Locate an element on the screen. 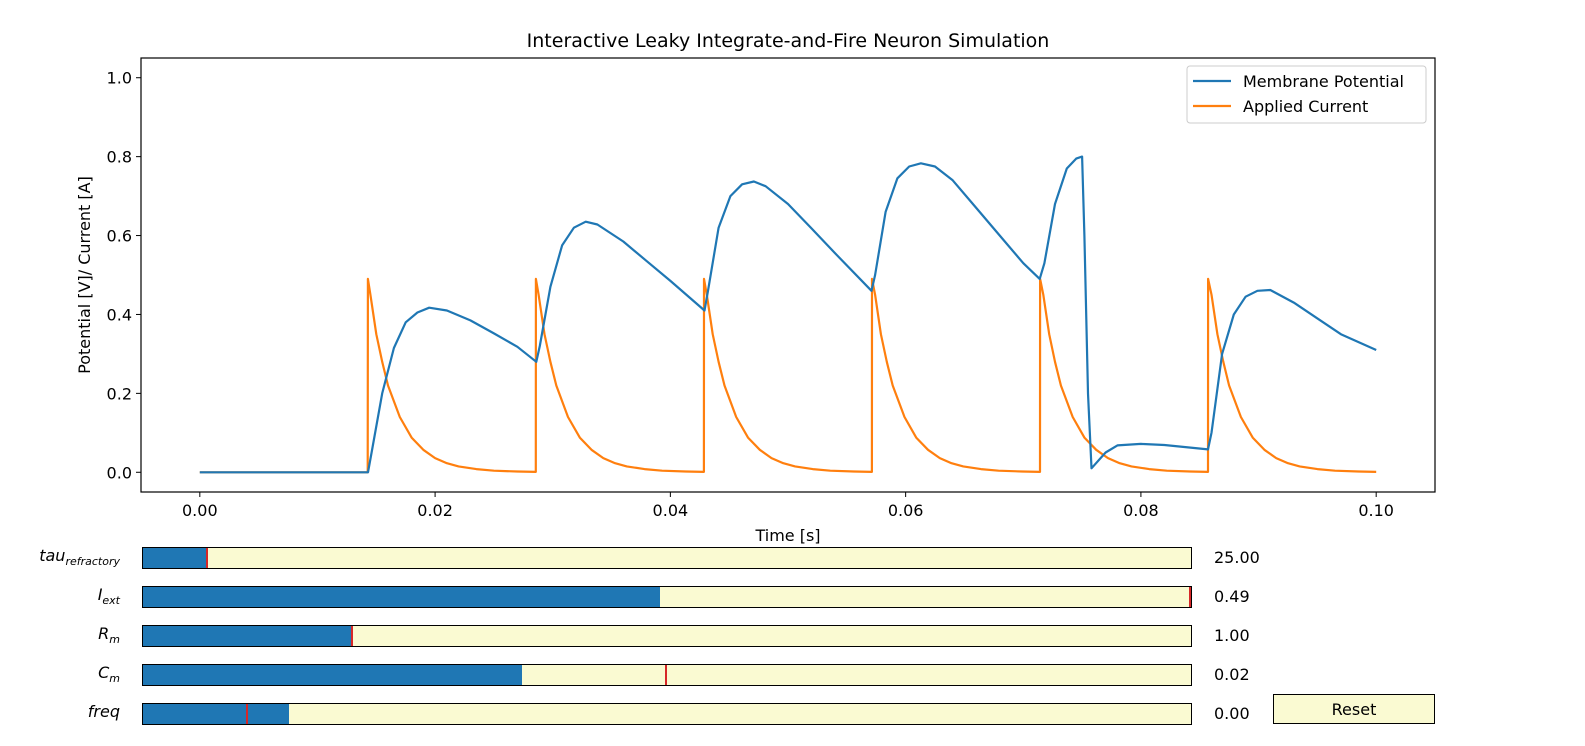  slider-value-i-ext: 0.49 is located at coordinates (1232, 596).